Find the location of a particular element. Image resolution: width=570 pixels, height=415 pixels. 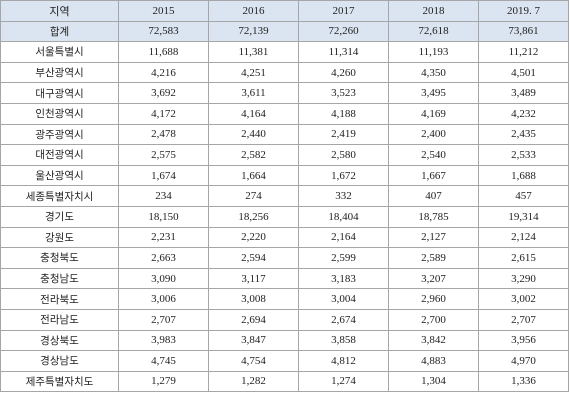

value-cell: 11,212 is located at coordinates (523, 52).